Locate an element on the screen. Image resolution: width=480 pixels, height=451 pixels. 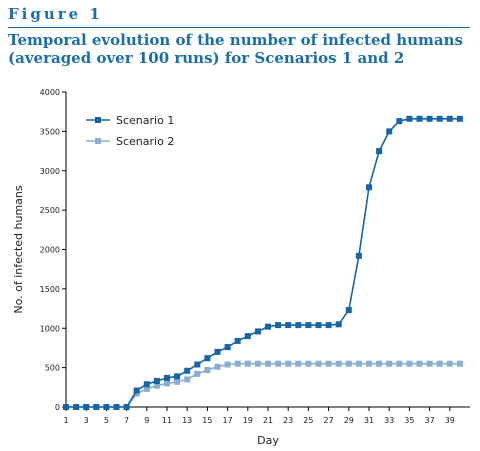
legend-label: Scenario 2 is located at coordinates (145, 141).